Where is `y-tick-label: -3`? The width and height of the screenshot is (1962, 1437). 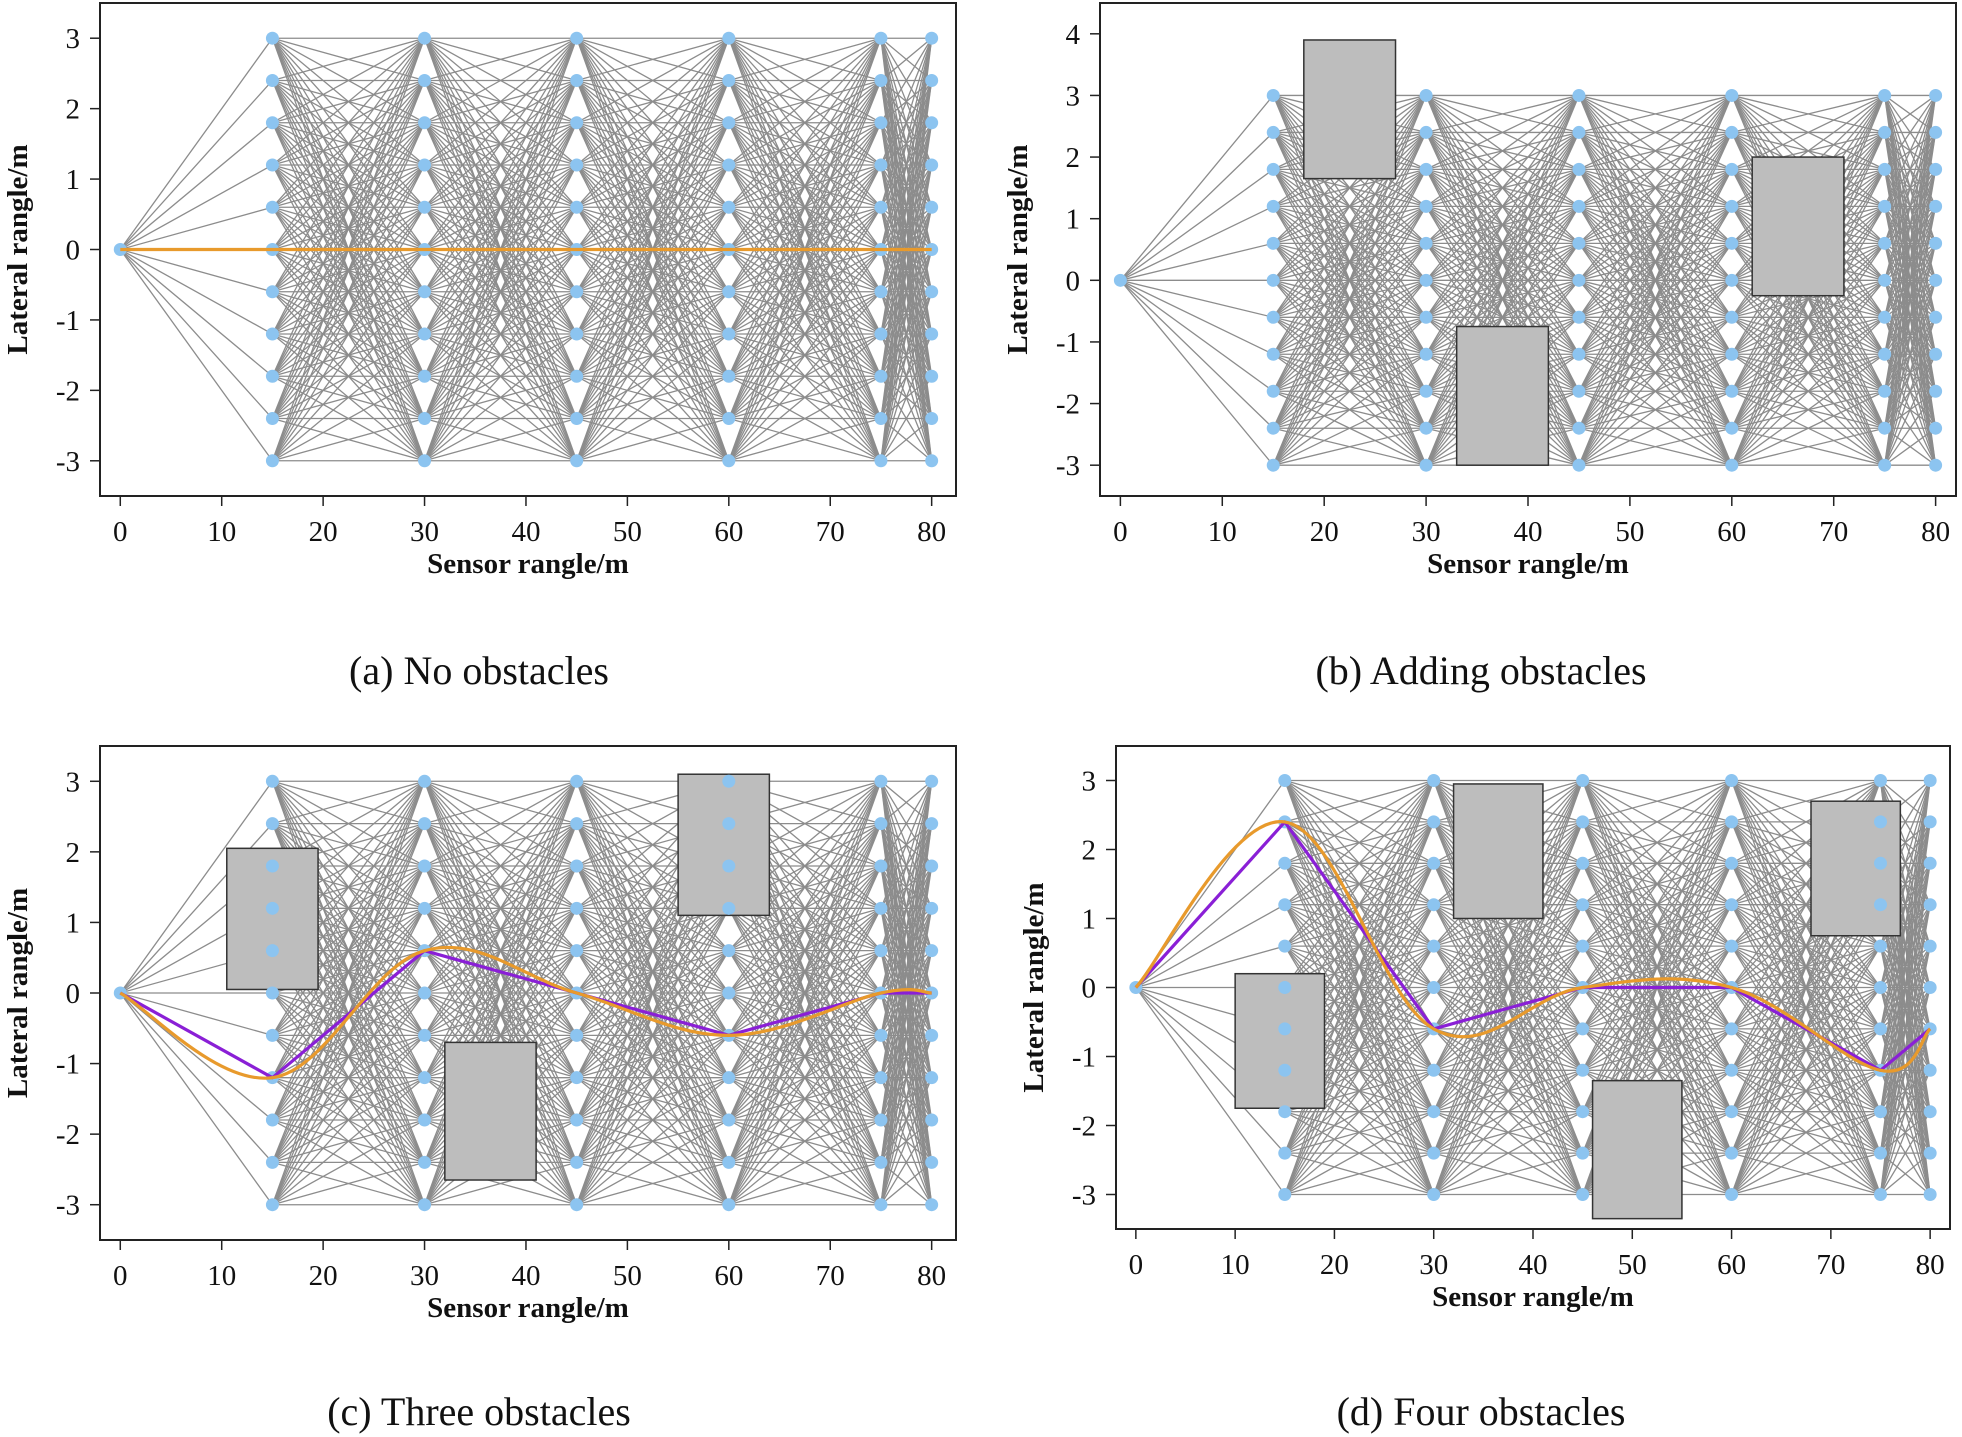
y-tick-label: -3 is located at coordinates (68, 1206).